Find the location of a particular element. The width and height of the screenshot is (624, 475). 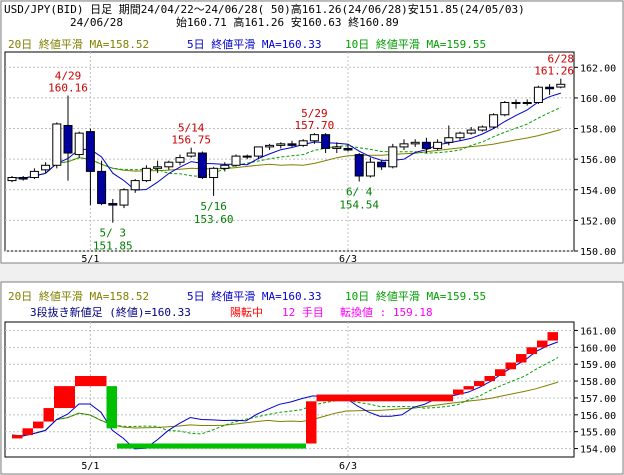

bottom-y-tick-label: 155.00 is located at coordinates (598, 433).